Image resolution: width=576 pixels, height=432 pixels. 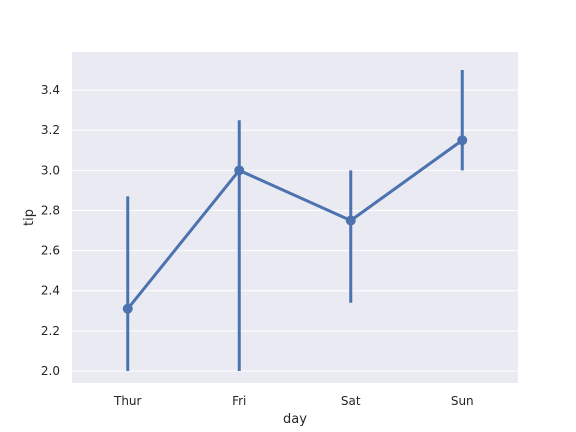 I want to click on y-tick-label: 2.8, so click(x=50, y=210).